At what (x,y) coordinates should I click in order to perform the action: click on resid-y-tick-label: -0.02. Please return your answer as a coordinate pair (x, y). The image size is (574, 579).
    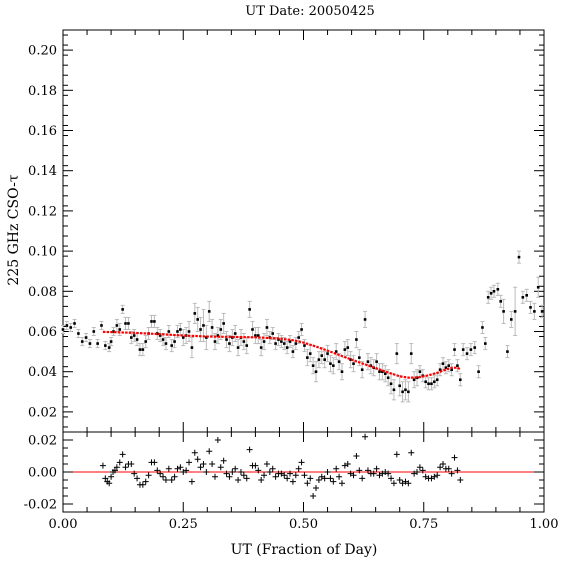
    Looking at the image, I should click on (40, 505).